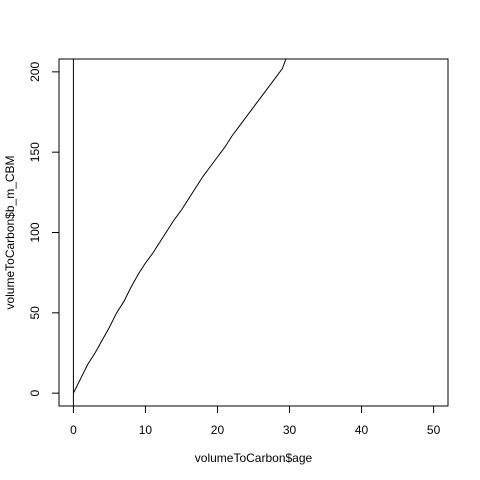  What do you see at coordinates (35, 392) in the screenshot?
I see `y-tick-label: 0` at bounding box center [35, 392].